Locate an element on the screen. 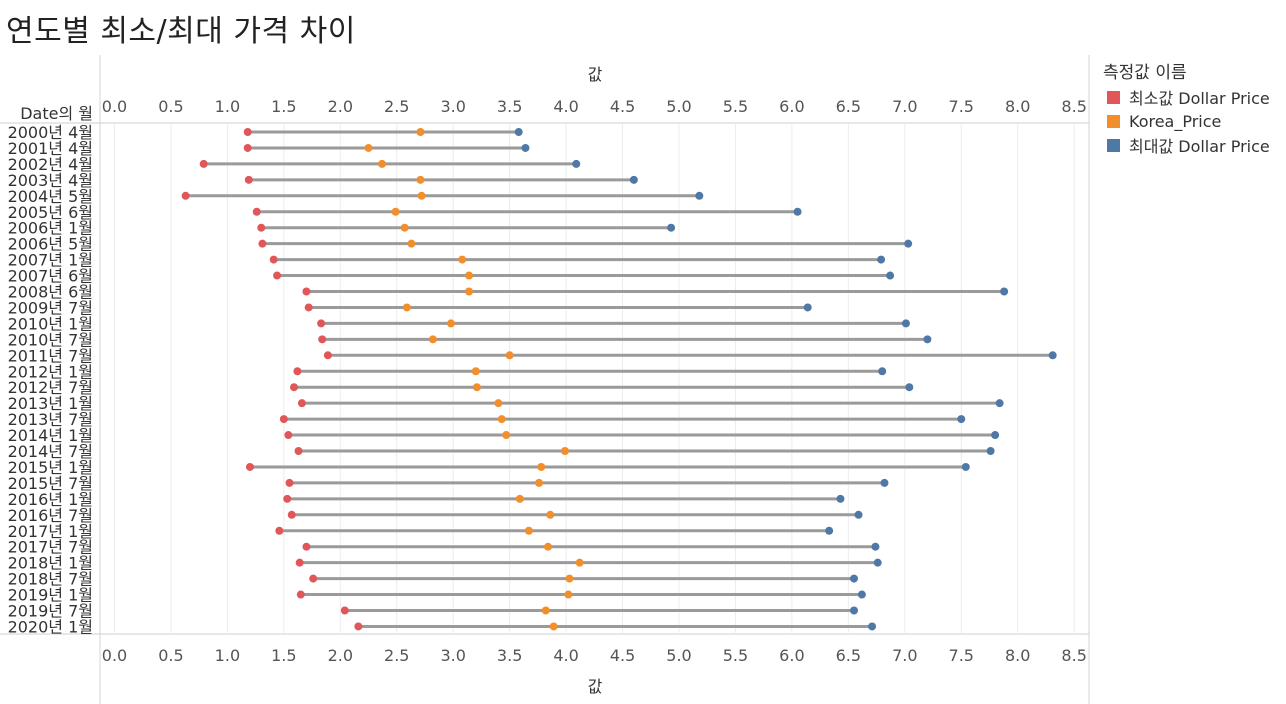  row-label: 2002년 4월 is located at coordinates (50, 164).